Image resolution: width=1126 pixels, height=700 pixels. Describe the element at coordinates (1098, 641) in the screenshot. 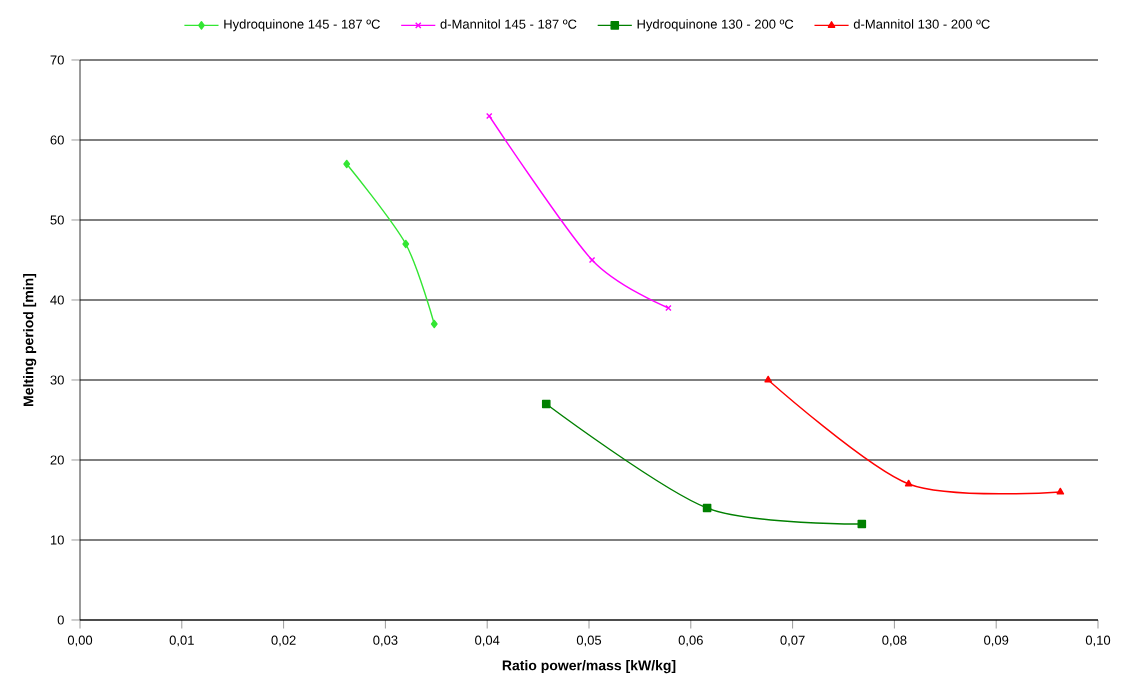

I see `x-tick-label: 0,10` at that location.